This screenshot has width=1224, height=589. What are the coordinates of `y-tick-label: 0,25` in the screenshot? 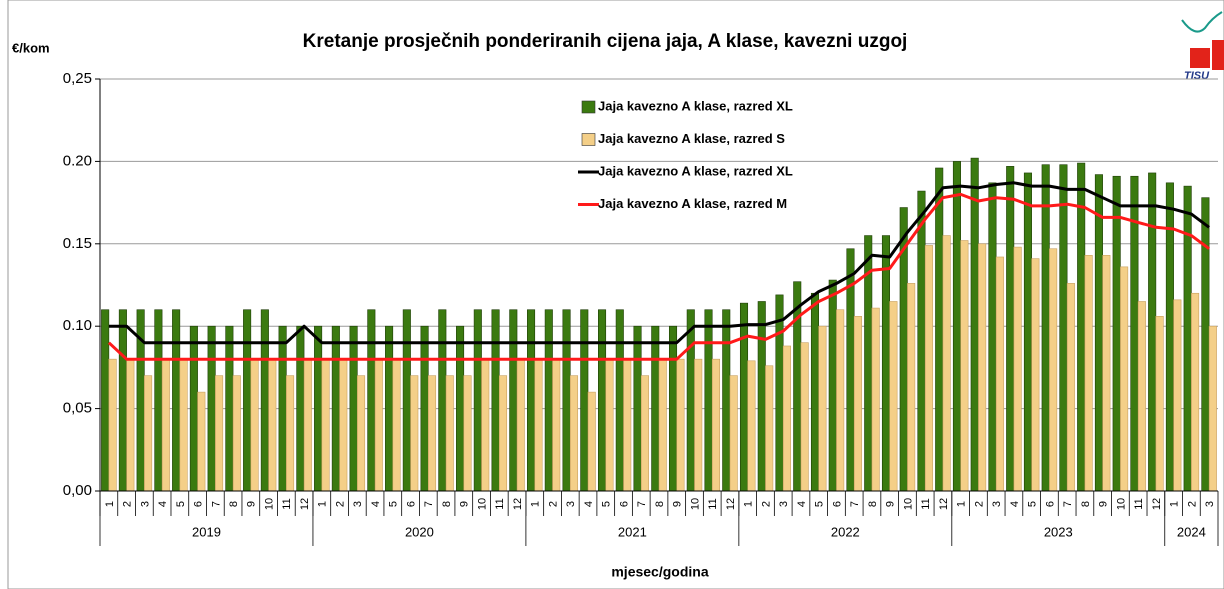 It's located at (77, 78).